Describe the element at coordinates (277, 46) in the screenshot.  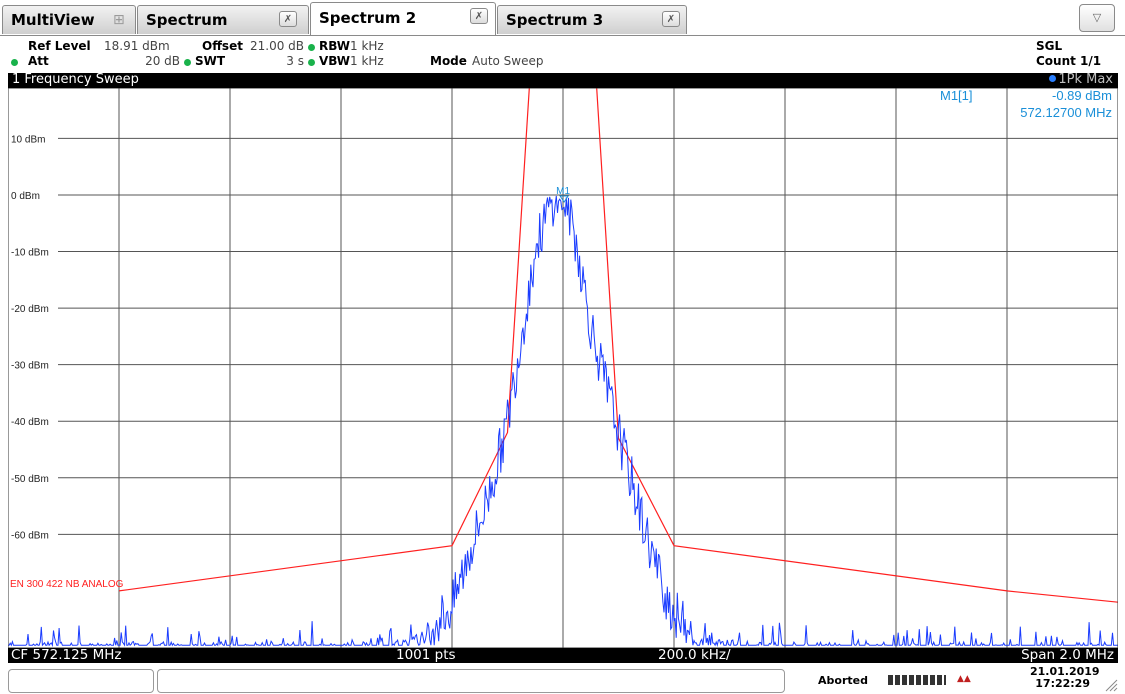
I see `offset-value: 21.00 dB` at that location.